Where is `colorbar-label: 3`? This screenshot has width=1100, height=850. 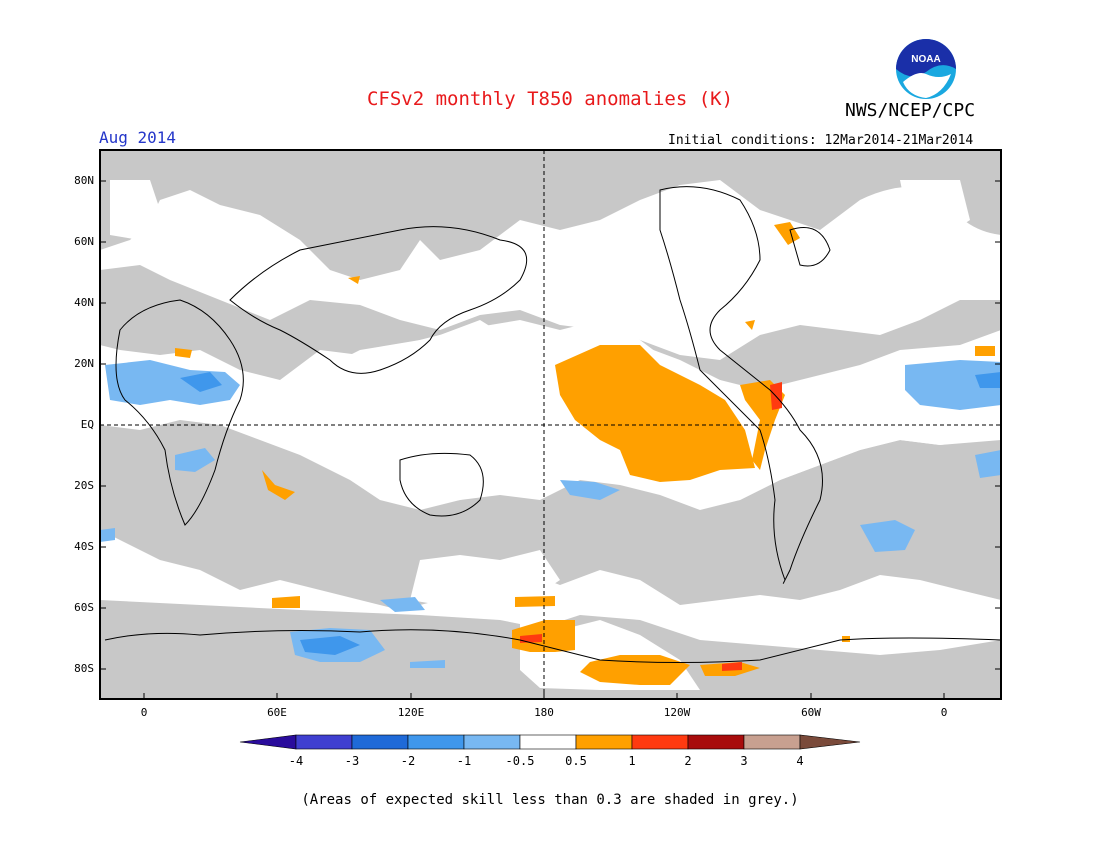
colorbar-label: 3 is located at coordinates (744, 761).